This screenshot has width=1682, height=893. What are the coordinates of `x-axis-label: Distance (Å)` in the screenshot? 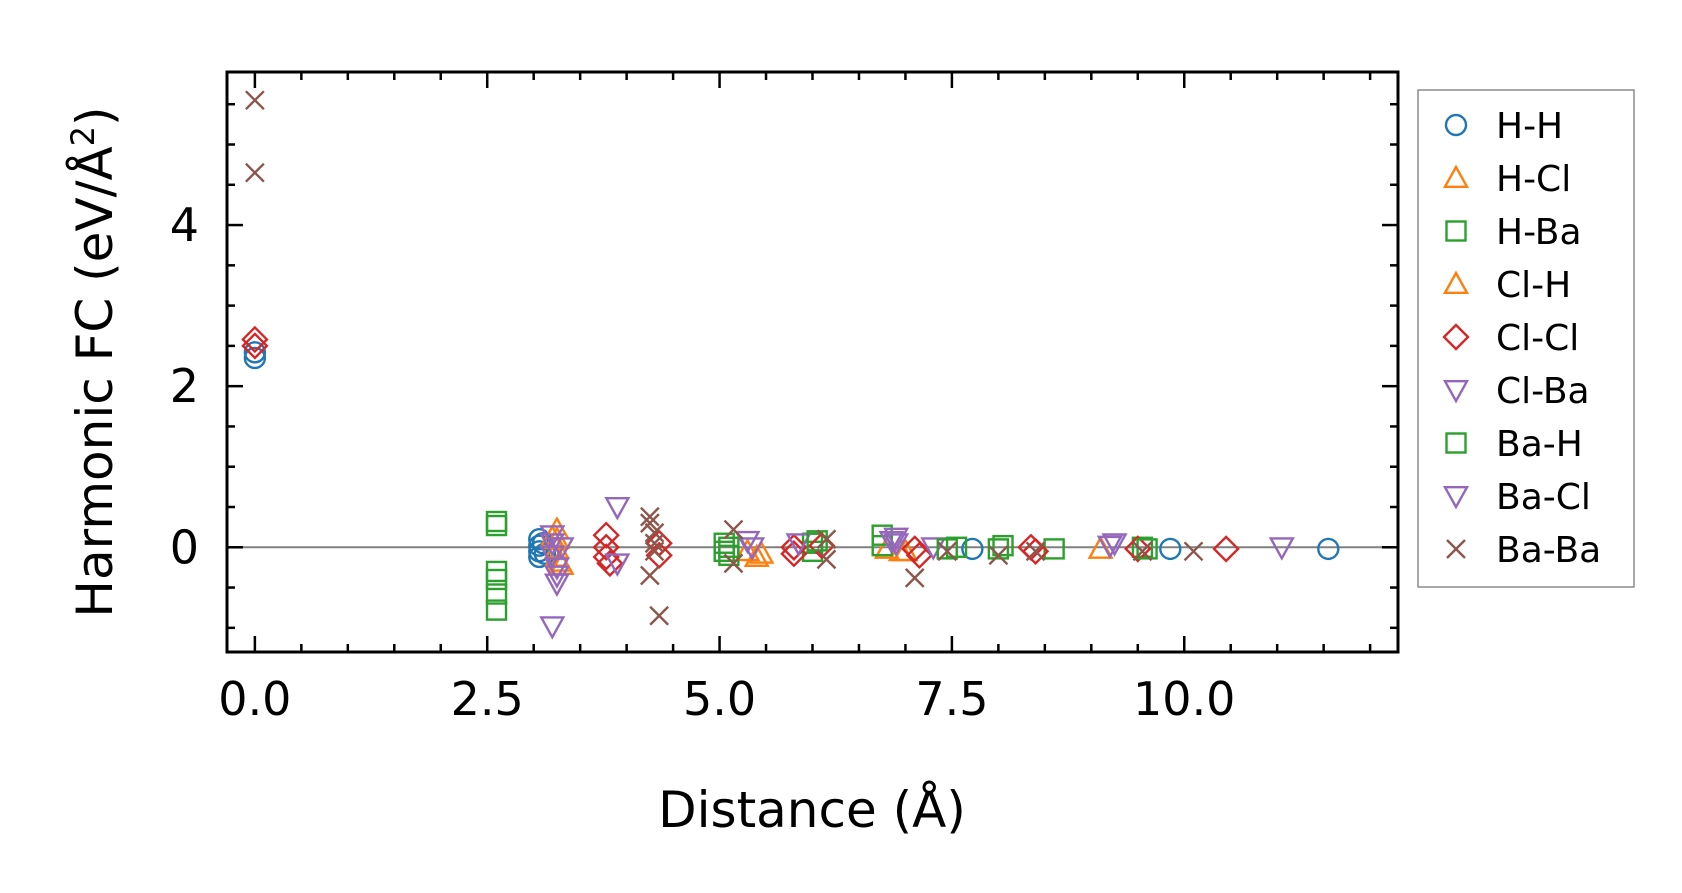 It's located at (812, 810).